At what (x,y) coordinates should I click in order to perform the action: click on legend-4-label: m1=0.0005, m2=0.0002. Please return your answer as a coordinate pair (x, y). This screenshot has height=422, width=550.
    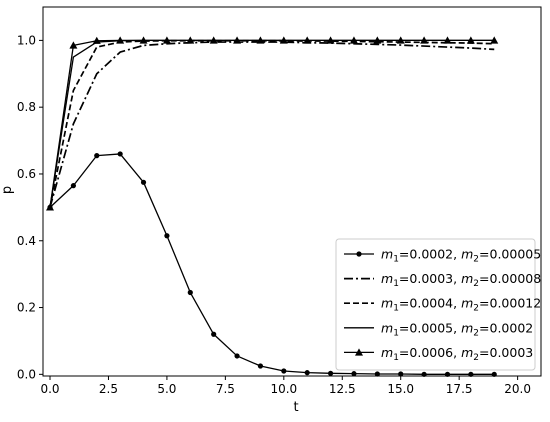
    Looking at the image, I should click on (457, 329).